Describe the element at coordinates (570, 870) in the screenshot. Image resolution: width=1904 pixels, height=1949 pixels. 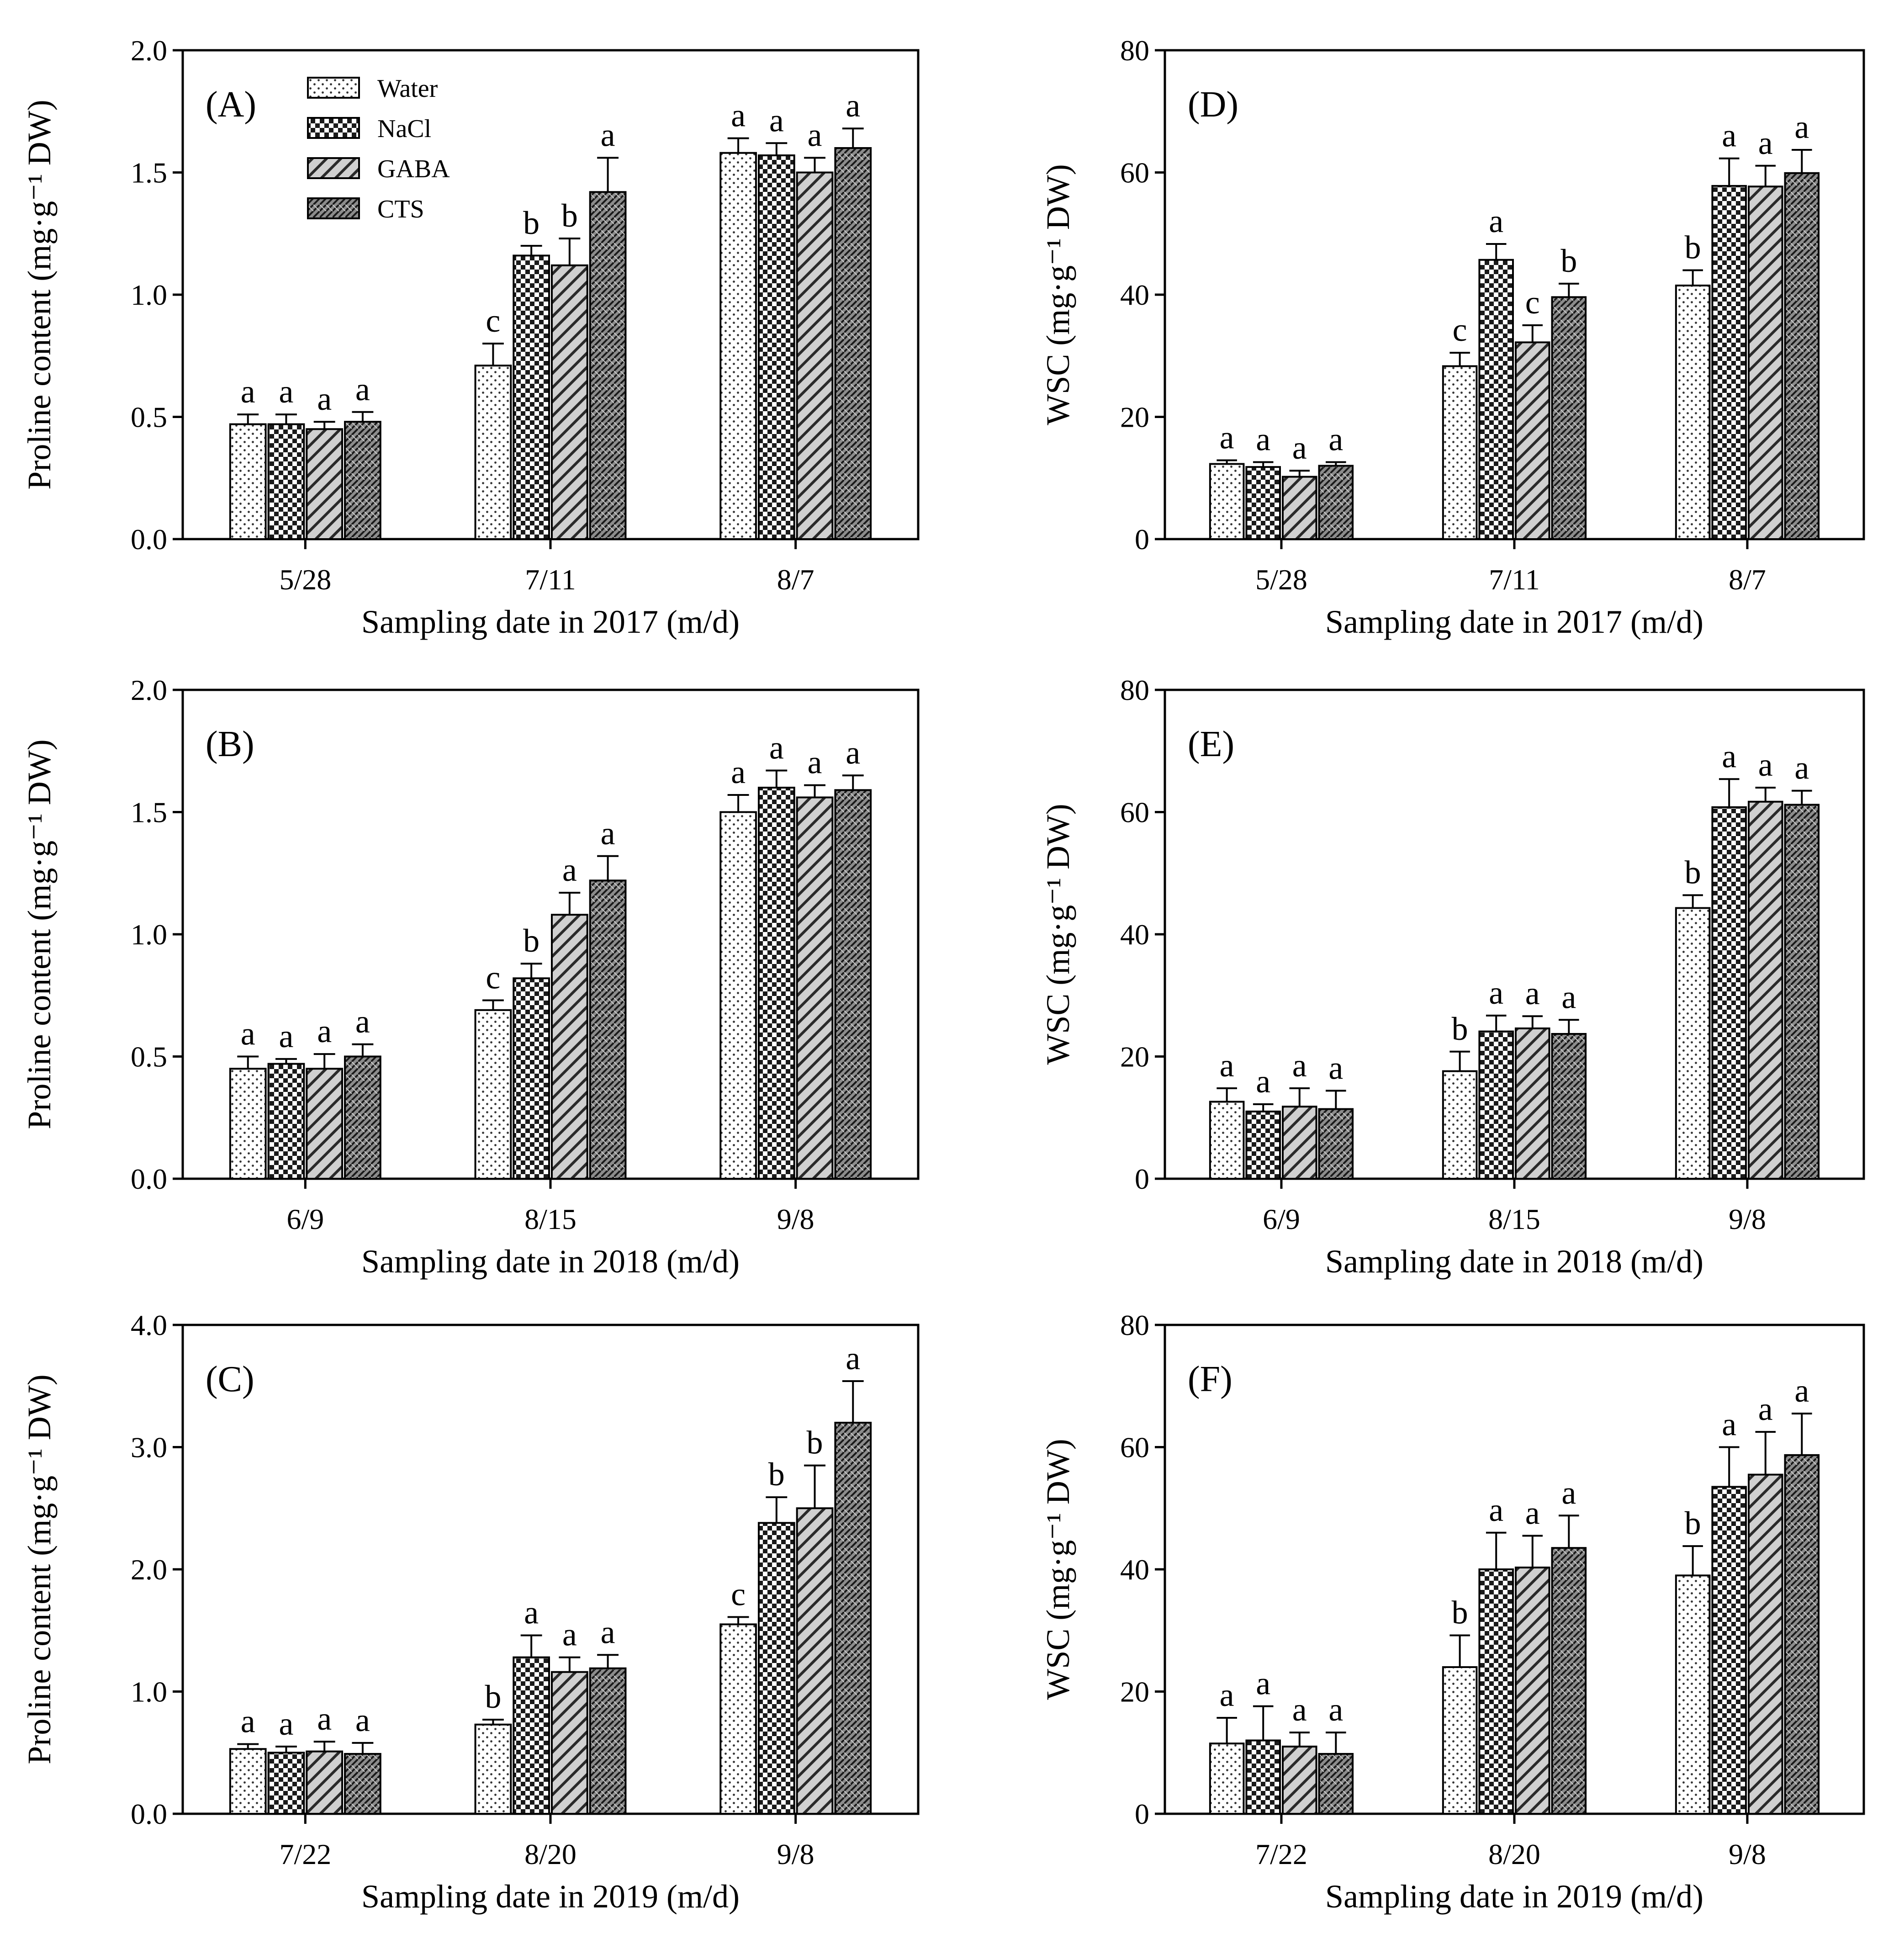
I see `sig-letter-gaba-8-15: a` at that location.